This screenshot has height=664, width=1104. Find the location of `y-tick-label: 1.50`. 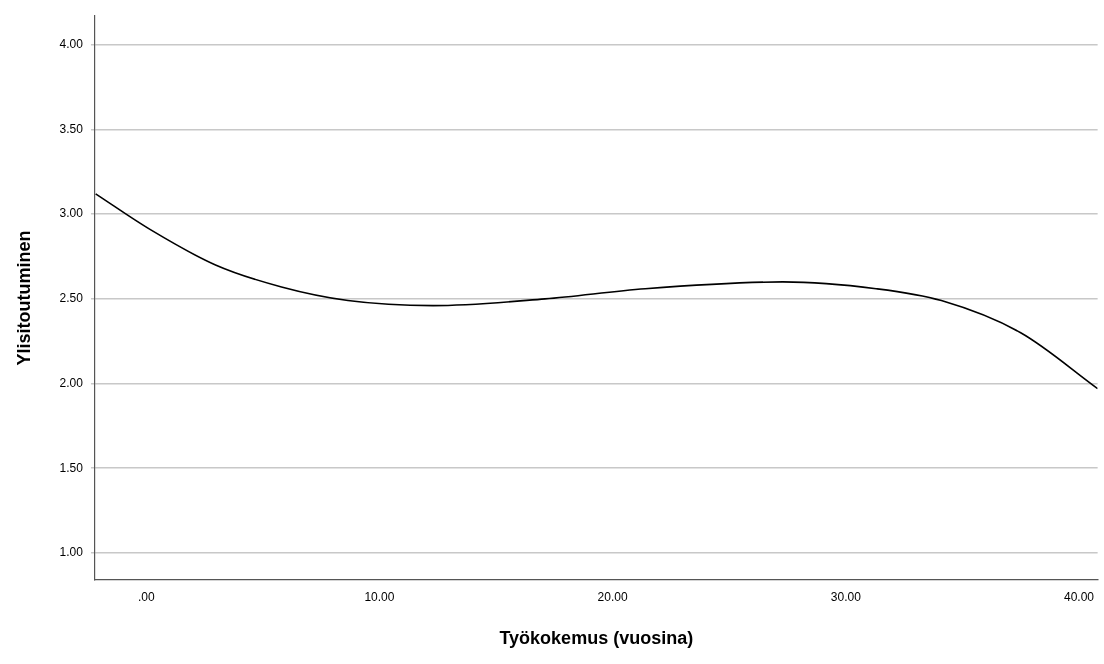

y-tick-label: 1.50 is located at coordinates (71, 467).